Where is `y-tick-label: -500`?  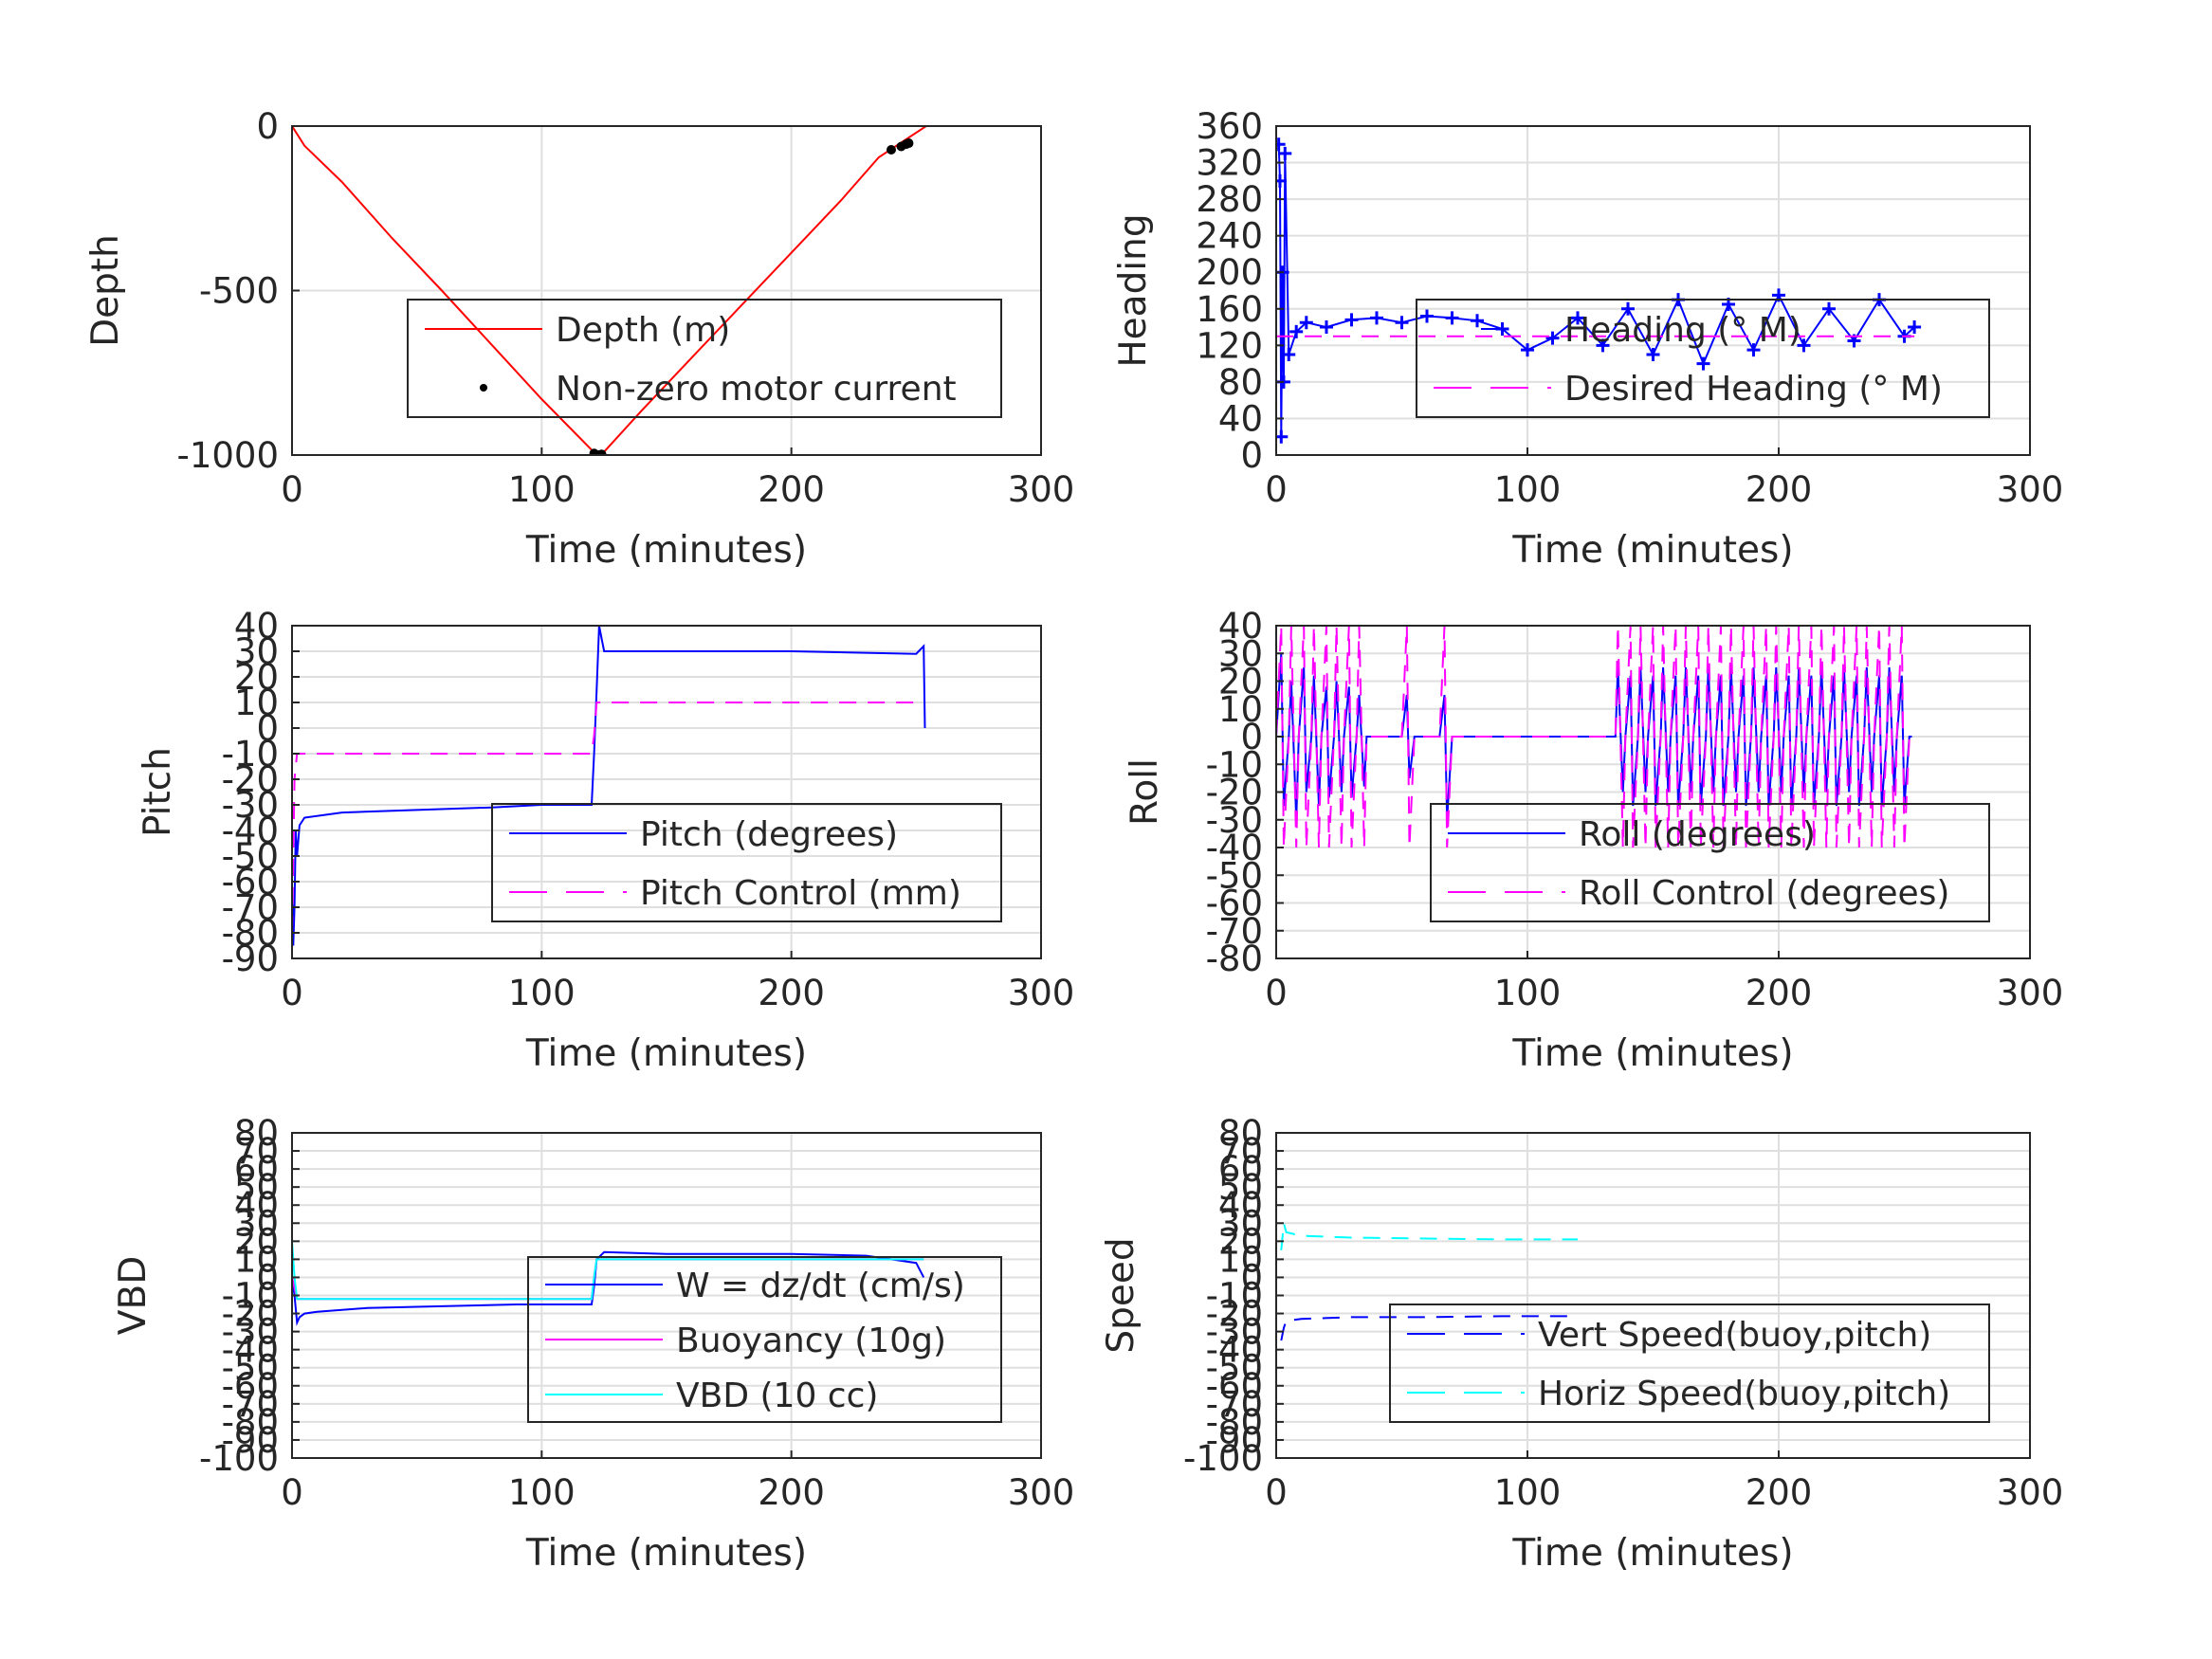
y-tick-label: -500 is located at coordinates (239, 291).